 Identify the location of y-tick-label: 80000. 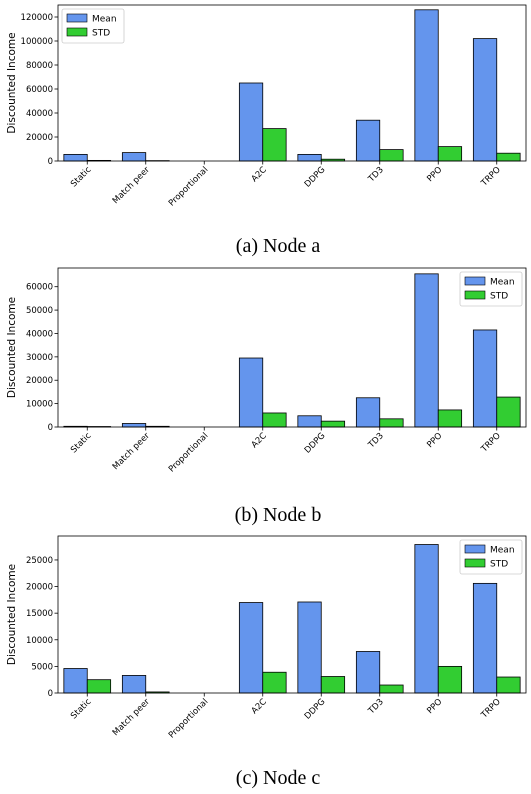
(39, 66).